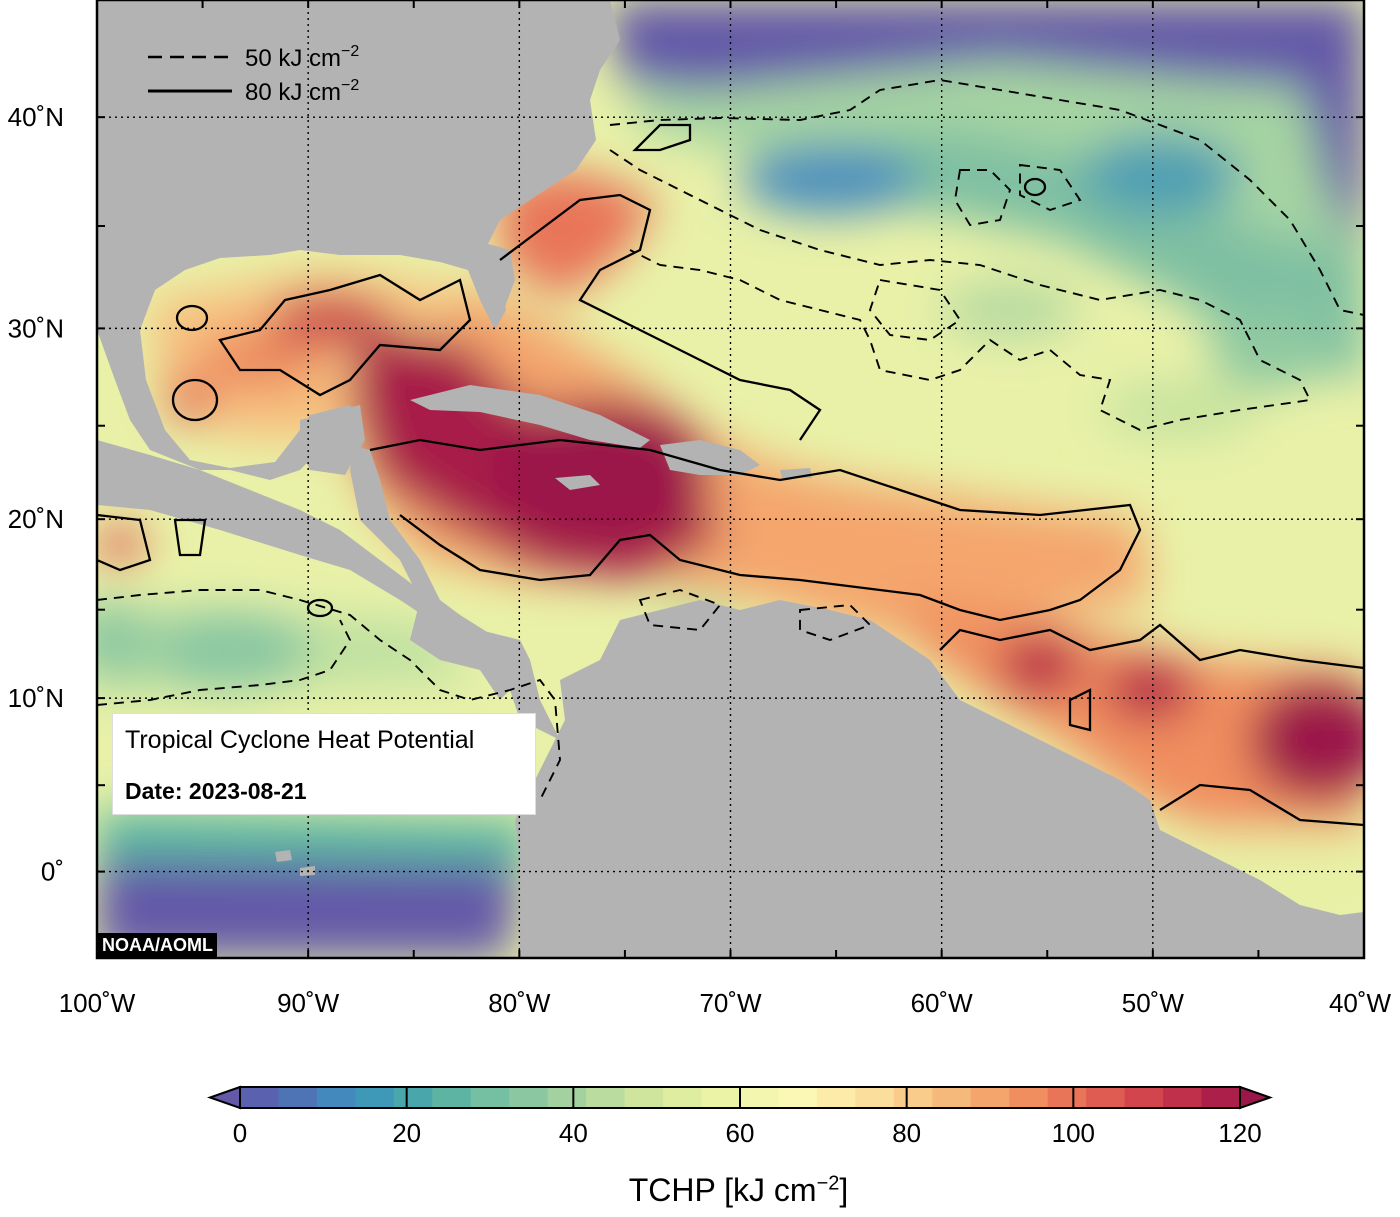  I want to click on colorbar-tick-labels: 0 20 40 60 80 100 120, so click(747, 1133).